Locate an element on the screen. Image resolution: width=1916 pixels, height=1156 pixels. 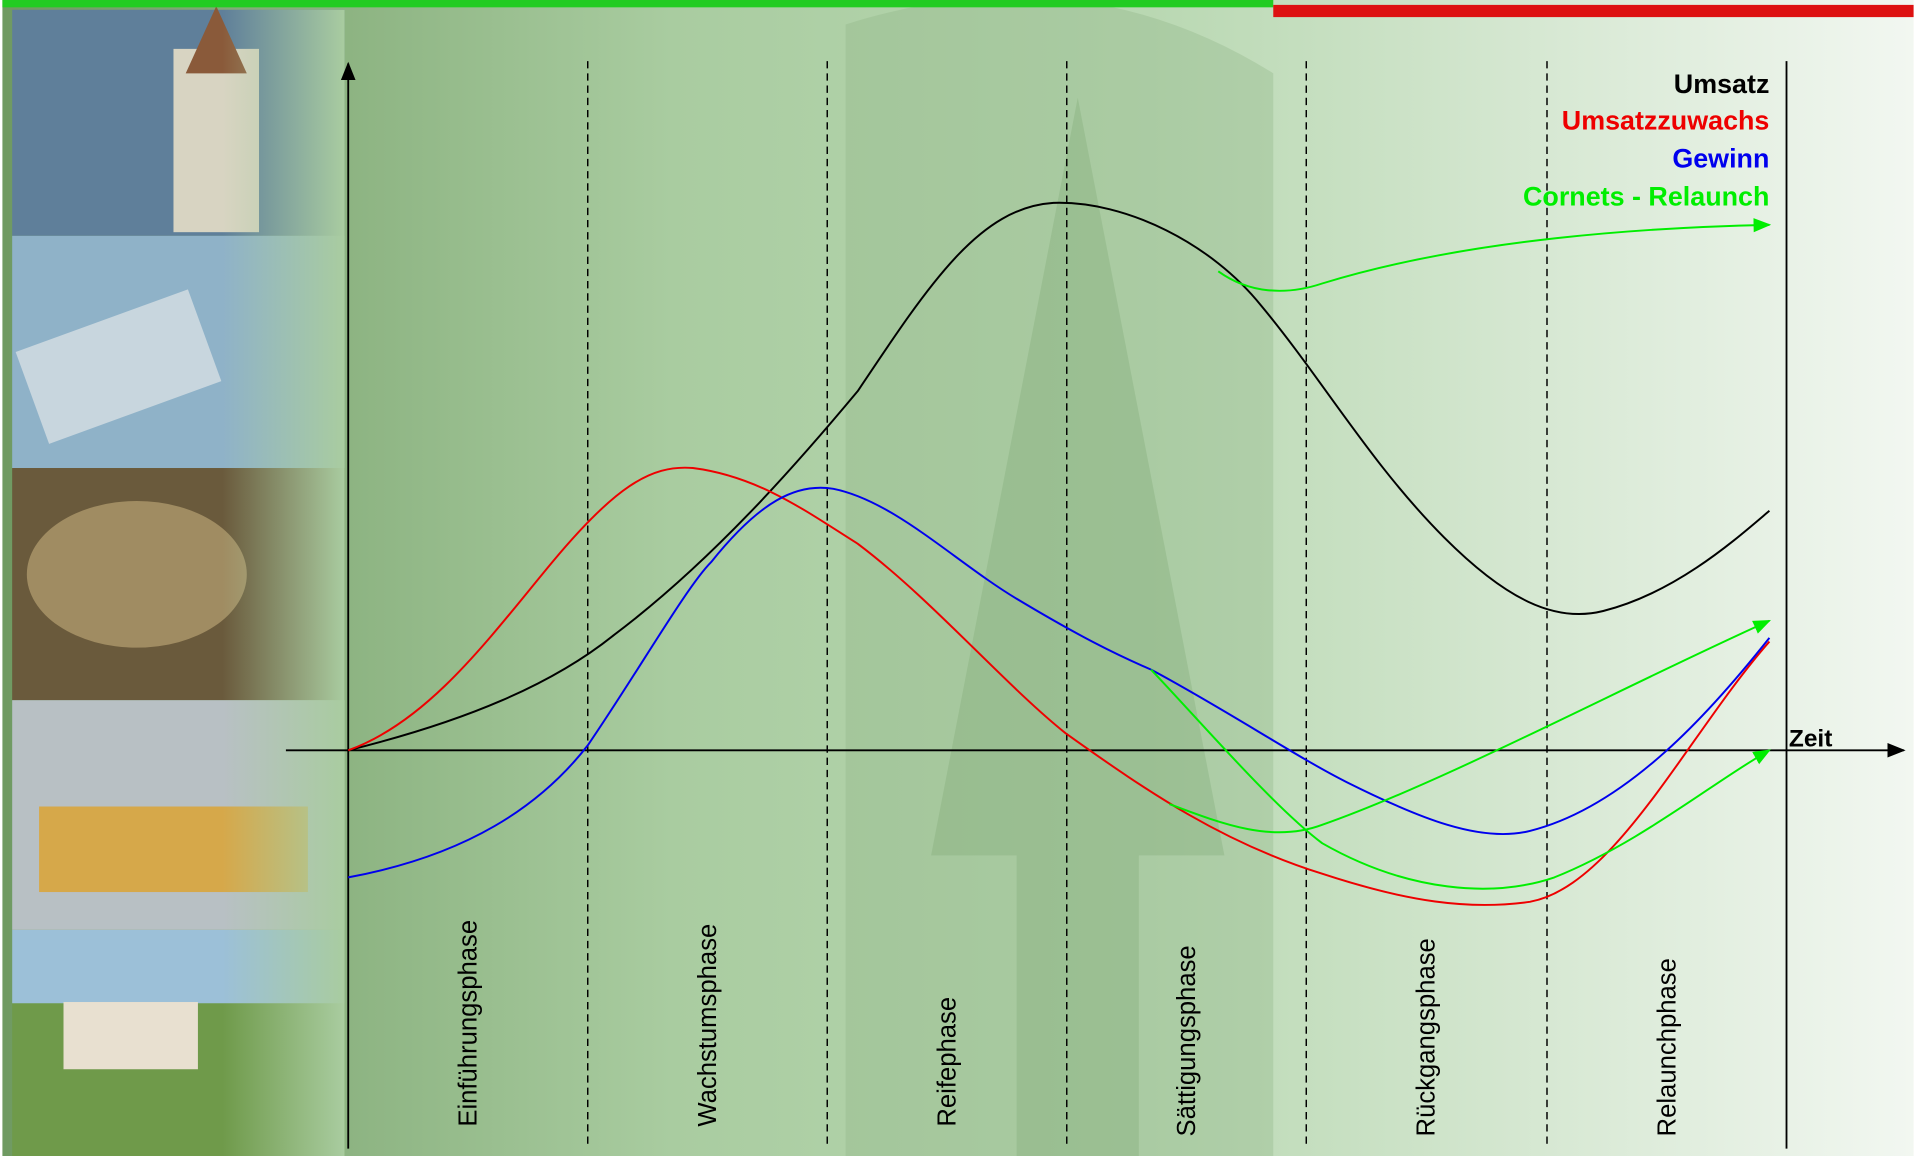
top-bar-red is located at coordinates (1593, 11).